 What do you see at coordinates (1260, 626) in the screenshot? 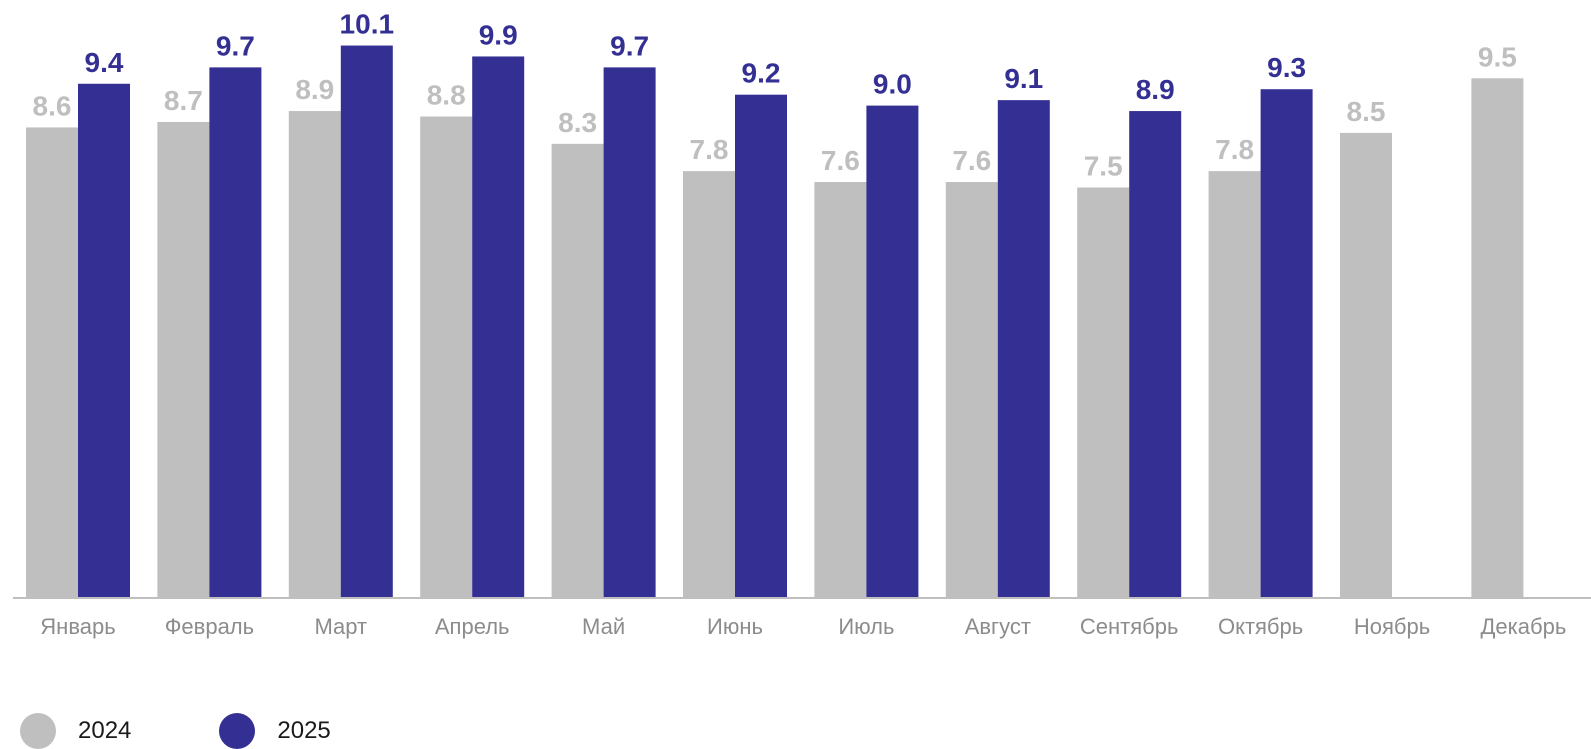
I see `x-tick-label-10: Октябрь` at bounding box center [1260, 626].